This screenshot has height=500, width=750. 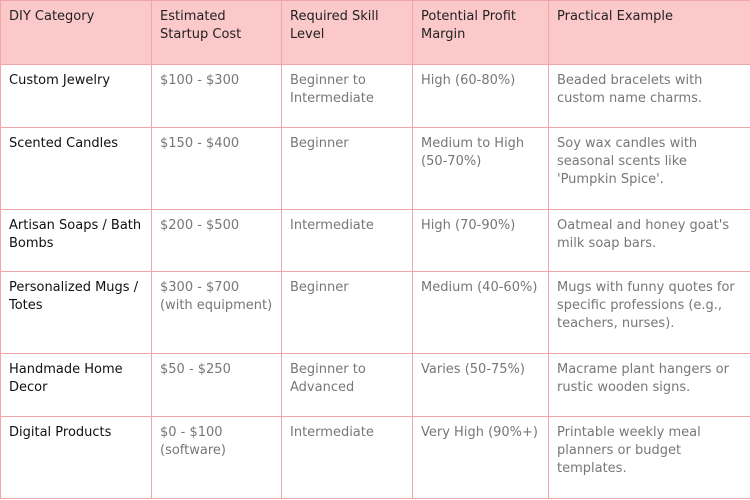 I want to click on header-cell: Potential Profit Margin, so click(x=480, y=32).